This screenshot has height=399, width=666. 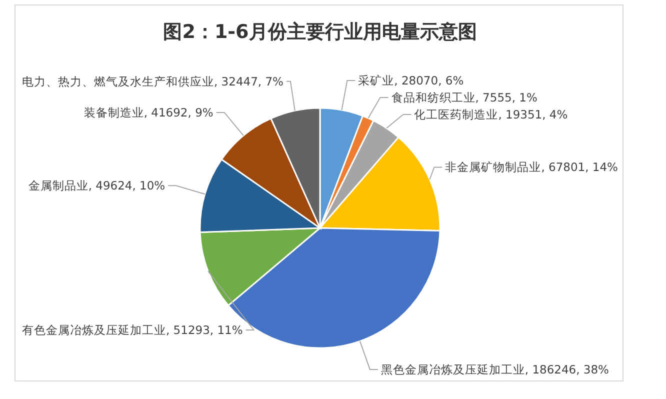 What do you see at coordinates (149, 112) in the screenshot?
I see `slice-label: 装备制造业, 41692, 9%` at bounding box center [149, 112].